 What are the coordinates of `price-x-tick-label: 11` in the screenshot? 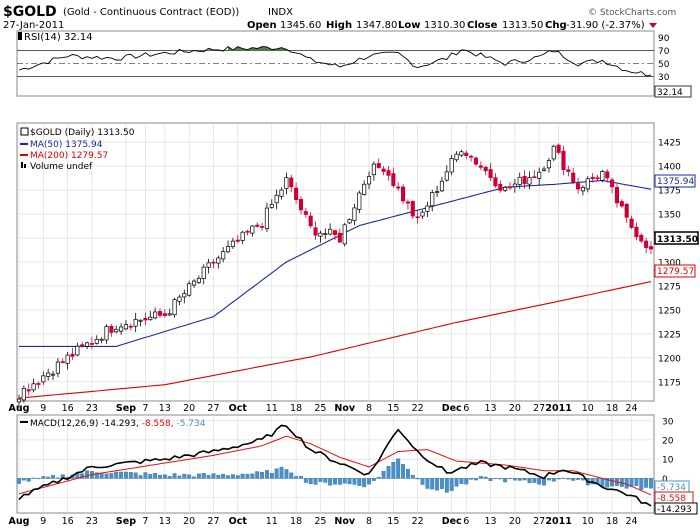 It's located at (272, 408).